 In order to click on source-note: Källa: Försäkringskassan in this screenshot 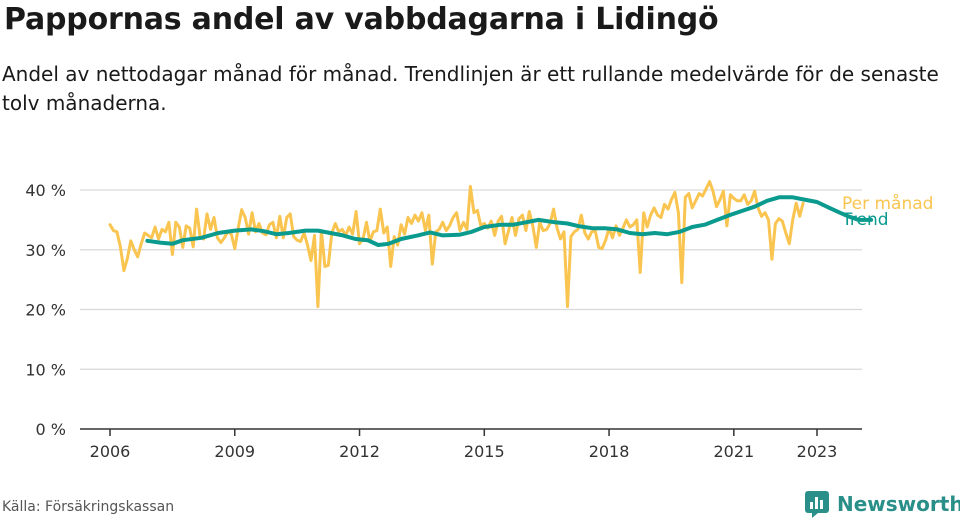, I will do `click(88, 507)`.